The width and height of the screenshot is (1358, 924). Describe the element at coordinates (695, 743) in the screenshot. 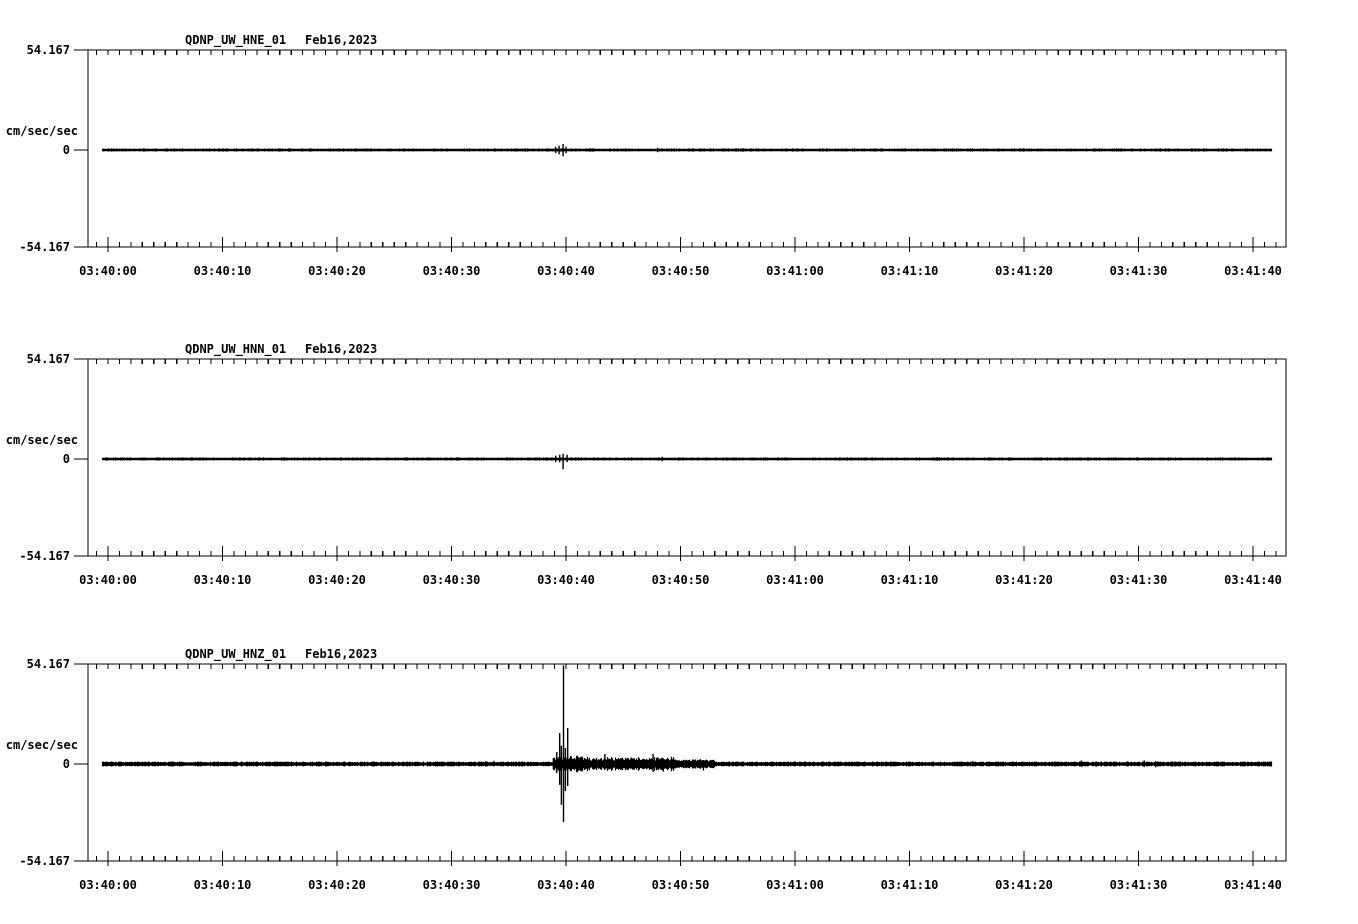

I see `waveform-spikes-hnz` at that location.